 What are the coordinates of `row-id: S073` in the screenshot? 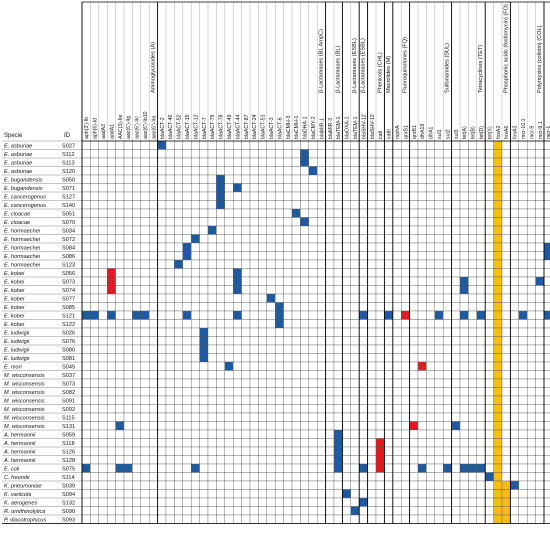 It's located at (68, 385).